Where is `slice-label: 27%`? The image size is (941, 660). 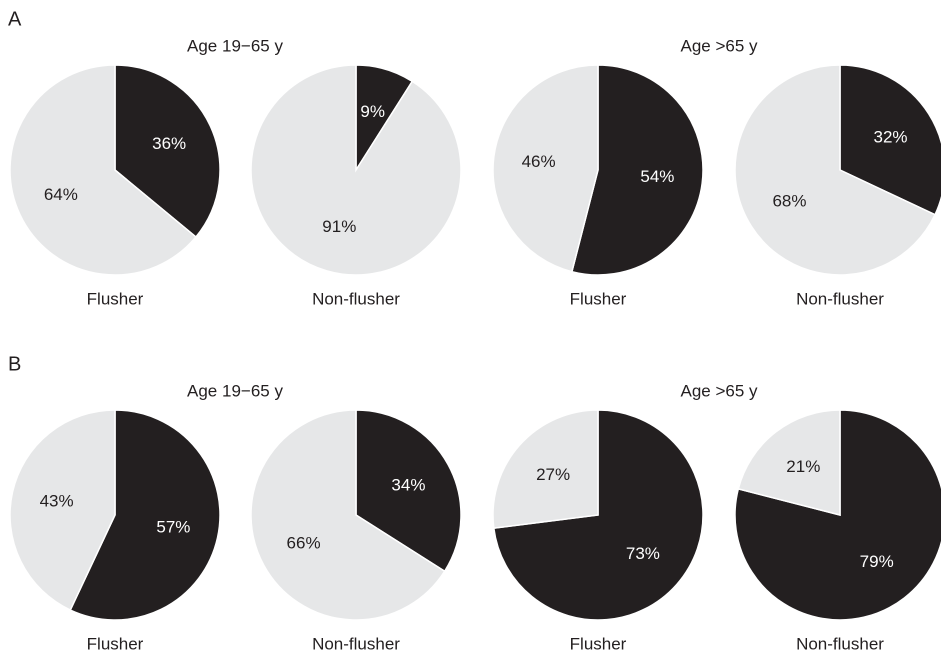
slice-label: 27% is located at coordinates (553, 474).